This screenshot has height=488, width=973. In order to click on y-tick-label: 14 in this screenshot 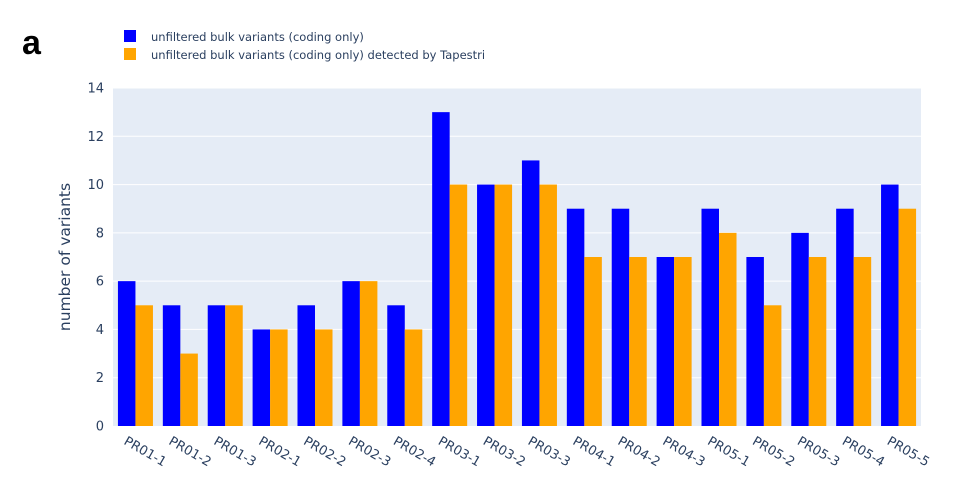, I will do `click(95, 89)`.